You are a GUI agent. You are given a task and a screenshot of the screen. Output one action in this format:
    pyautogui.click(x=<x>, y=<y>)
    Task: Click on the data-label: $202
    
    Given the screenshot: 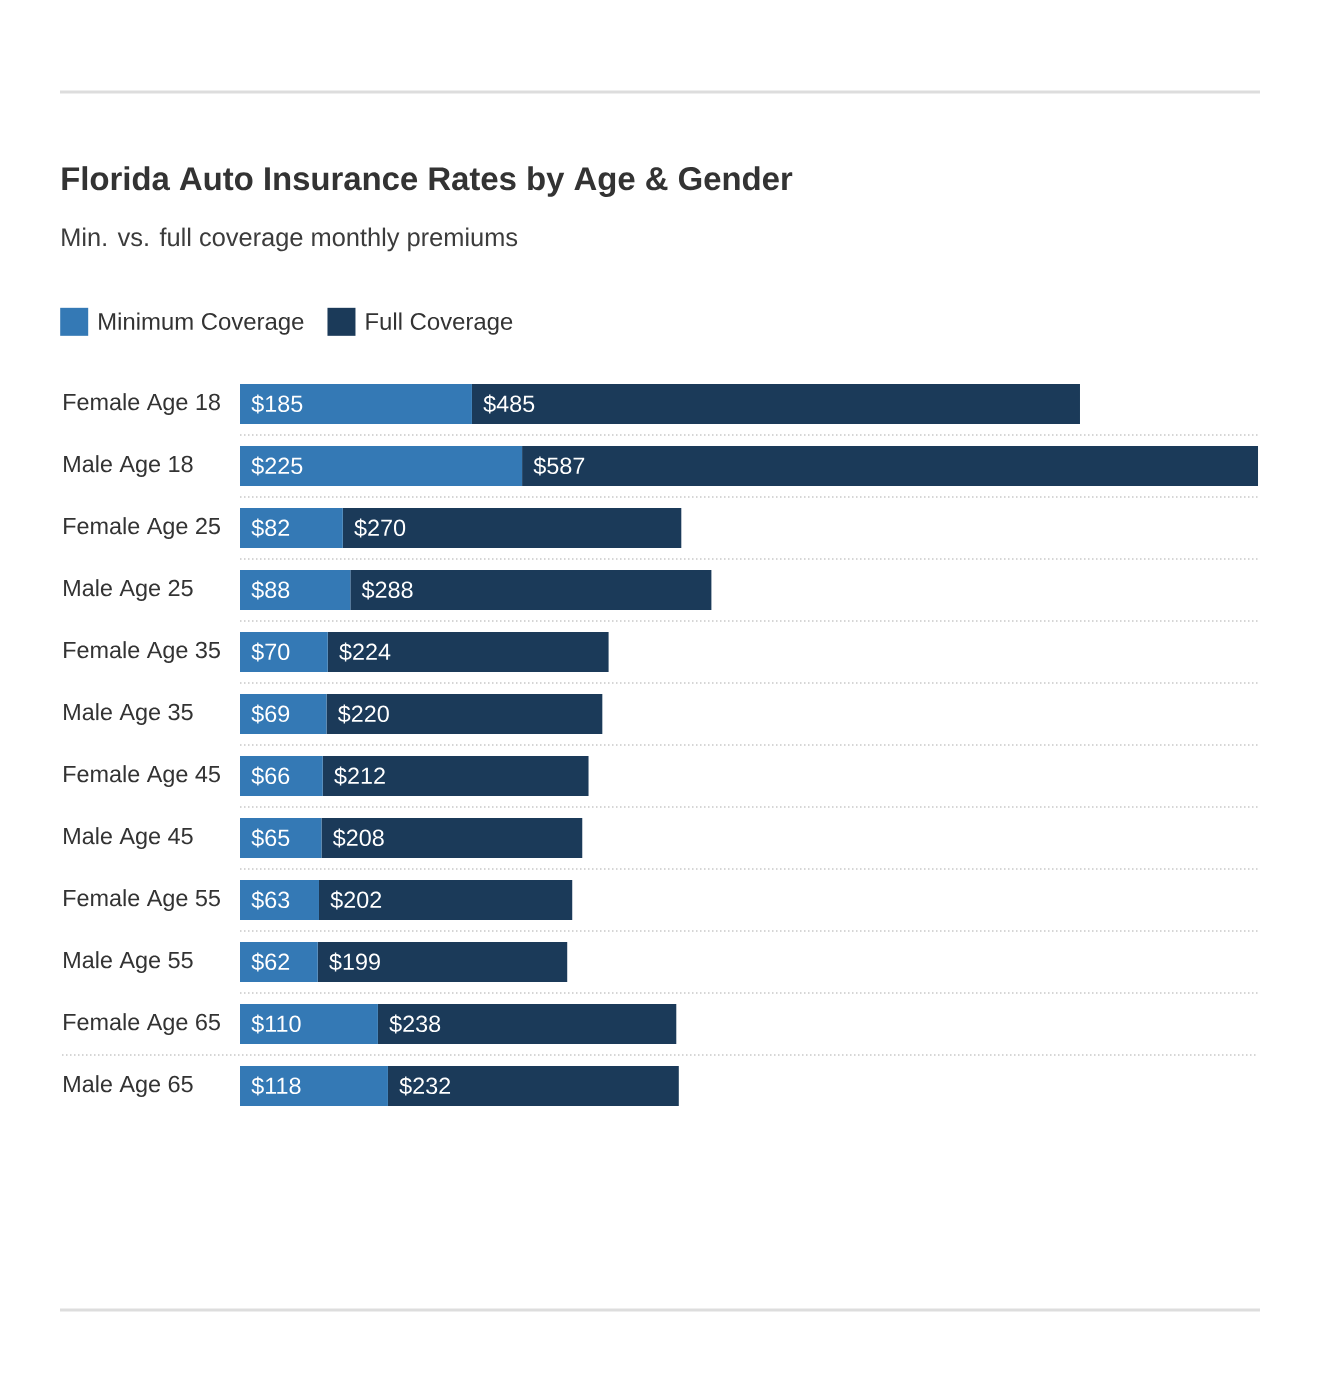 What is the action you would take?
    pyautogui.click(x=356, y=900)
    